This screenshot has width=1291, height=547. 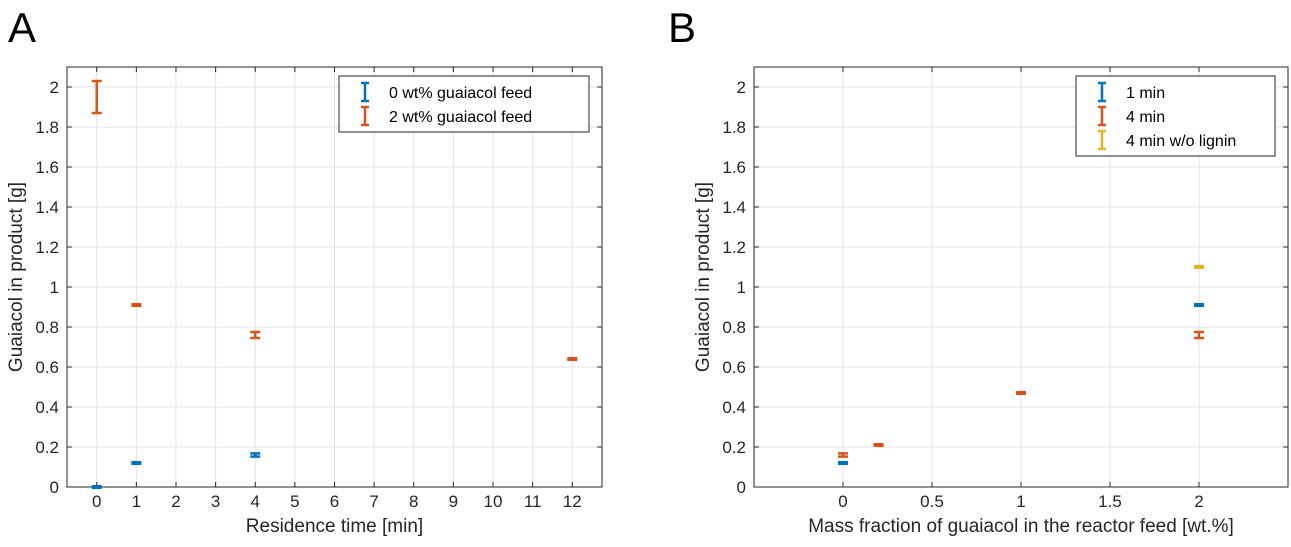 I want to click on legend: 1 min 4 min 4 min w/o lignin, so click(x=1175, y=116).